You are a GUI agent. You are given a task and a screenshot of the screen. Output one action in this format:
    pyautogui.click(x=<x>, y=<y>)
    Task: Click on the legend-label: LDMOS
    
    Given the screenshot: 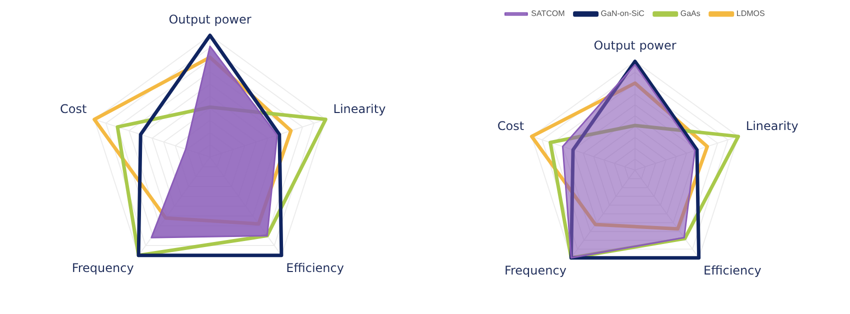 What is the action you would take?
    pyautogui.click(x=750, y=13)
    